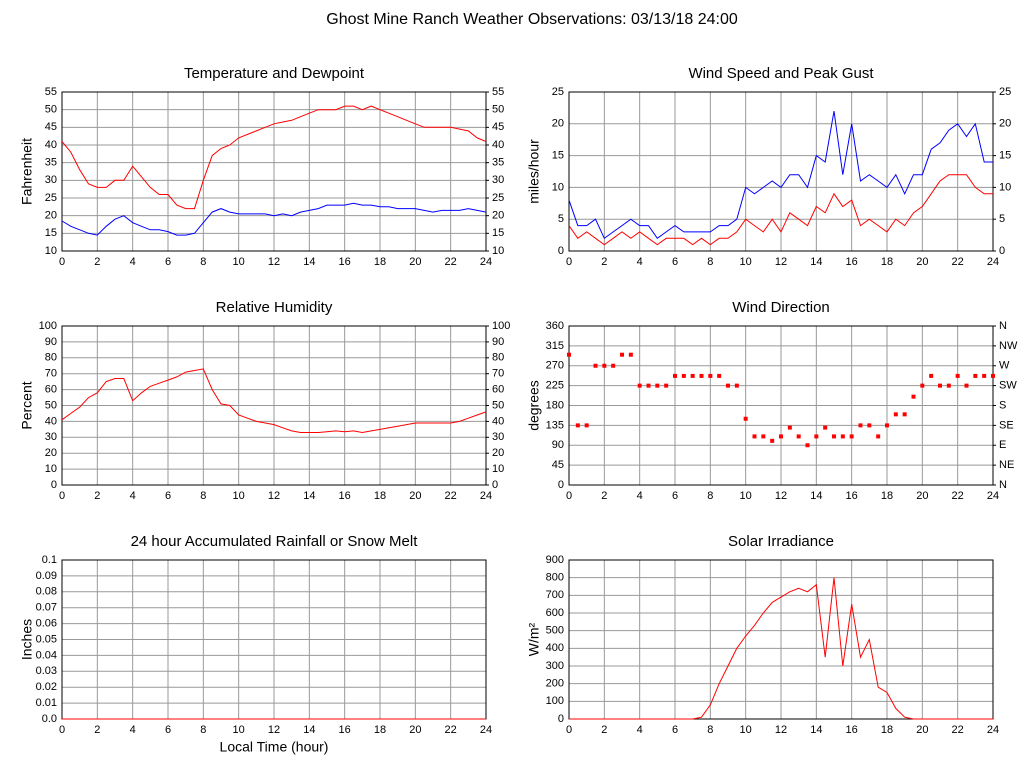 The height and width of the screenshot is (772, 1027). What do you see at coordinates (498, 233) in the screenshot?
I see `y2-tick-label: 15` at bounding box center [498, 233].